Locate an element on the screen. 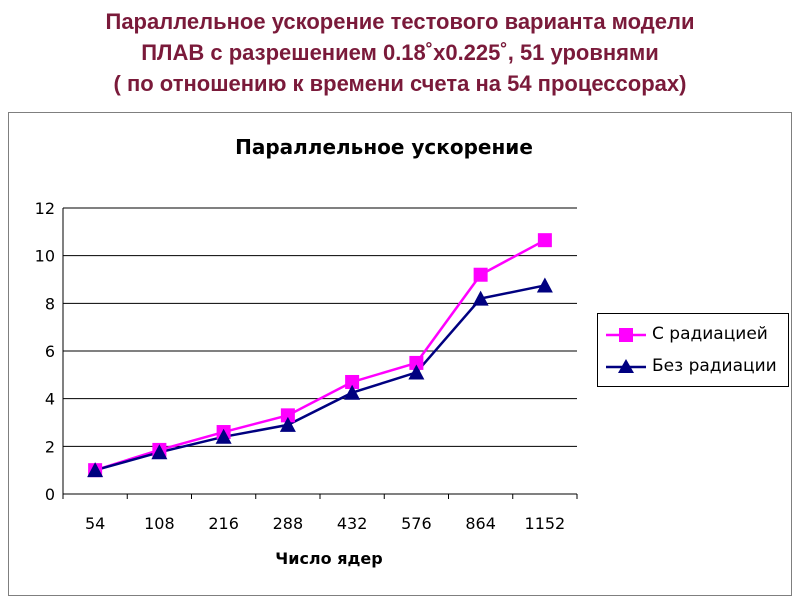 This screenshot has height=600, width=800. chart-legend: С радиацией Без радиации is located at coordinates (693, 350).